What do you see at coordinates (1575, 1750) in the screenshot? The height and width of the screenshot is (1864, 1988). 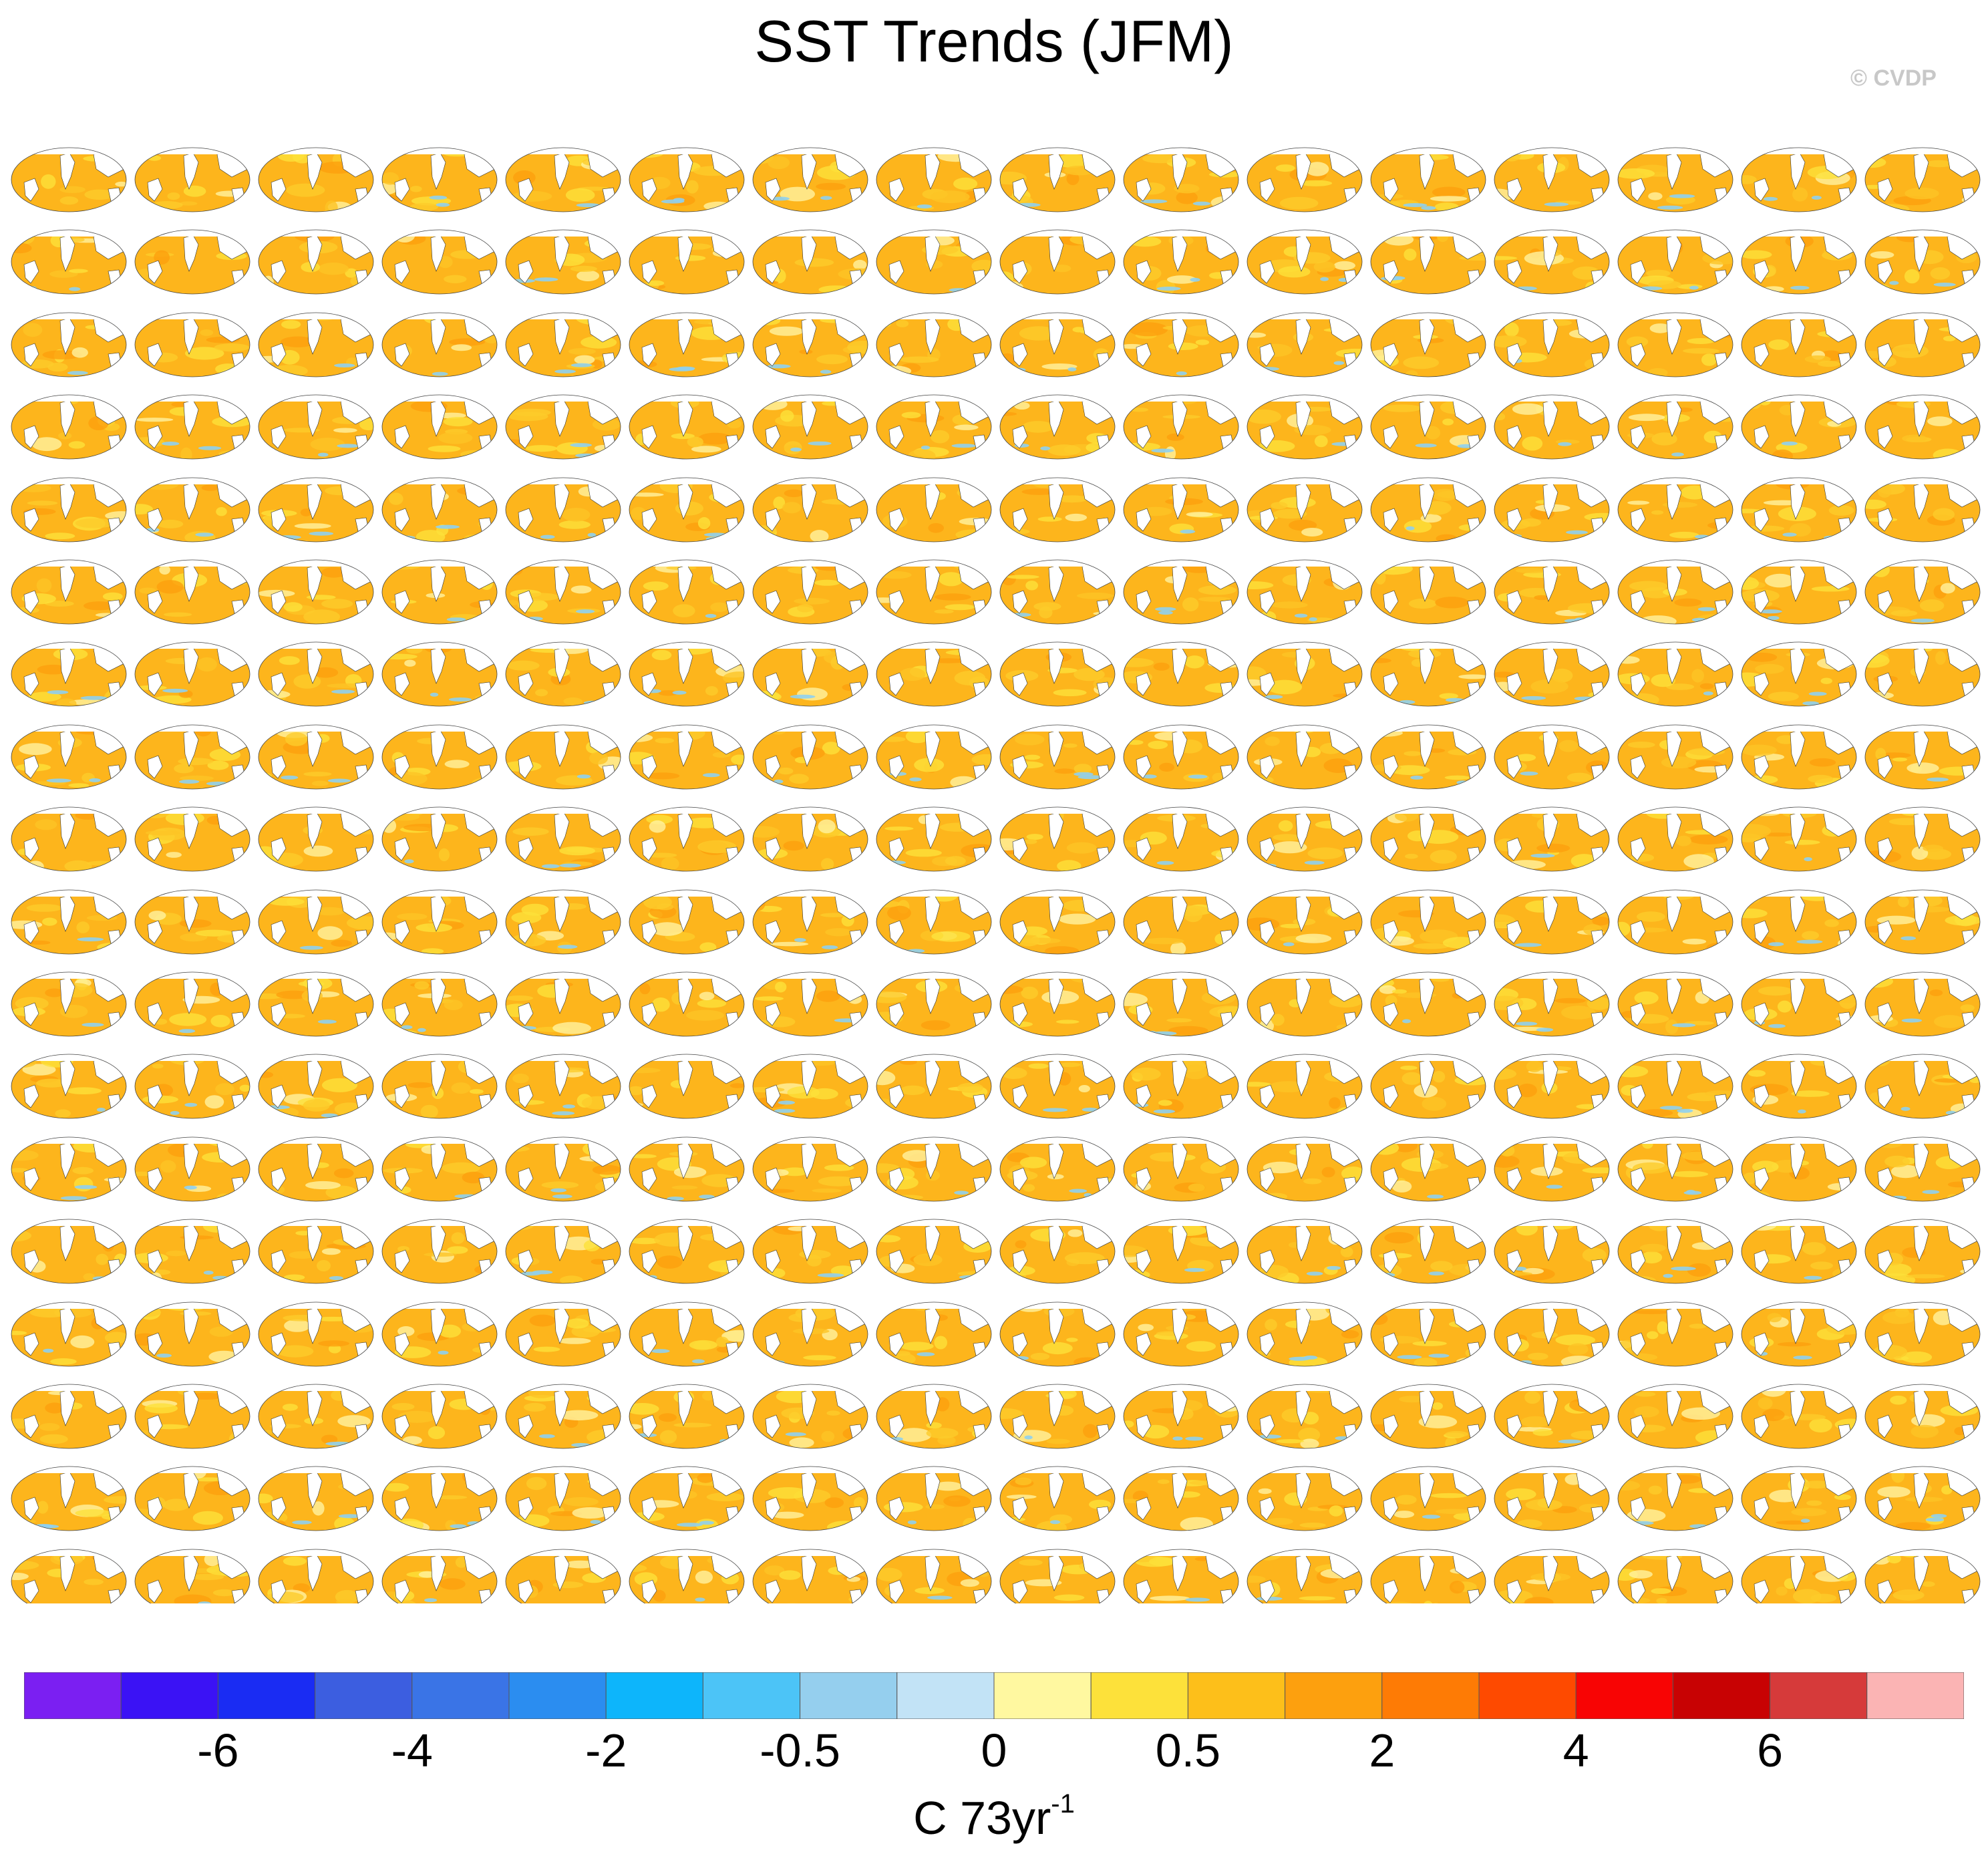 I see `colorbar-tick-label: 4` at bounding box center [1575, 1750].